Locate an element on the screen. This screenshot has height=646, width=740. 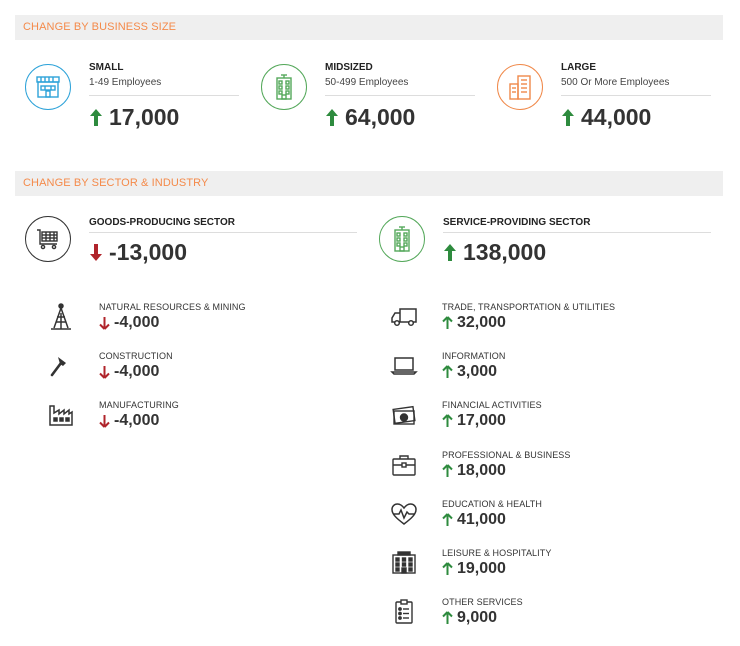
industry-value: 19,000 is located at coordinates (474, 569).